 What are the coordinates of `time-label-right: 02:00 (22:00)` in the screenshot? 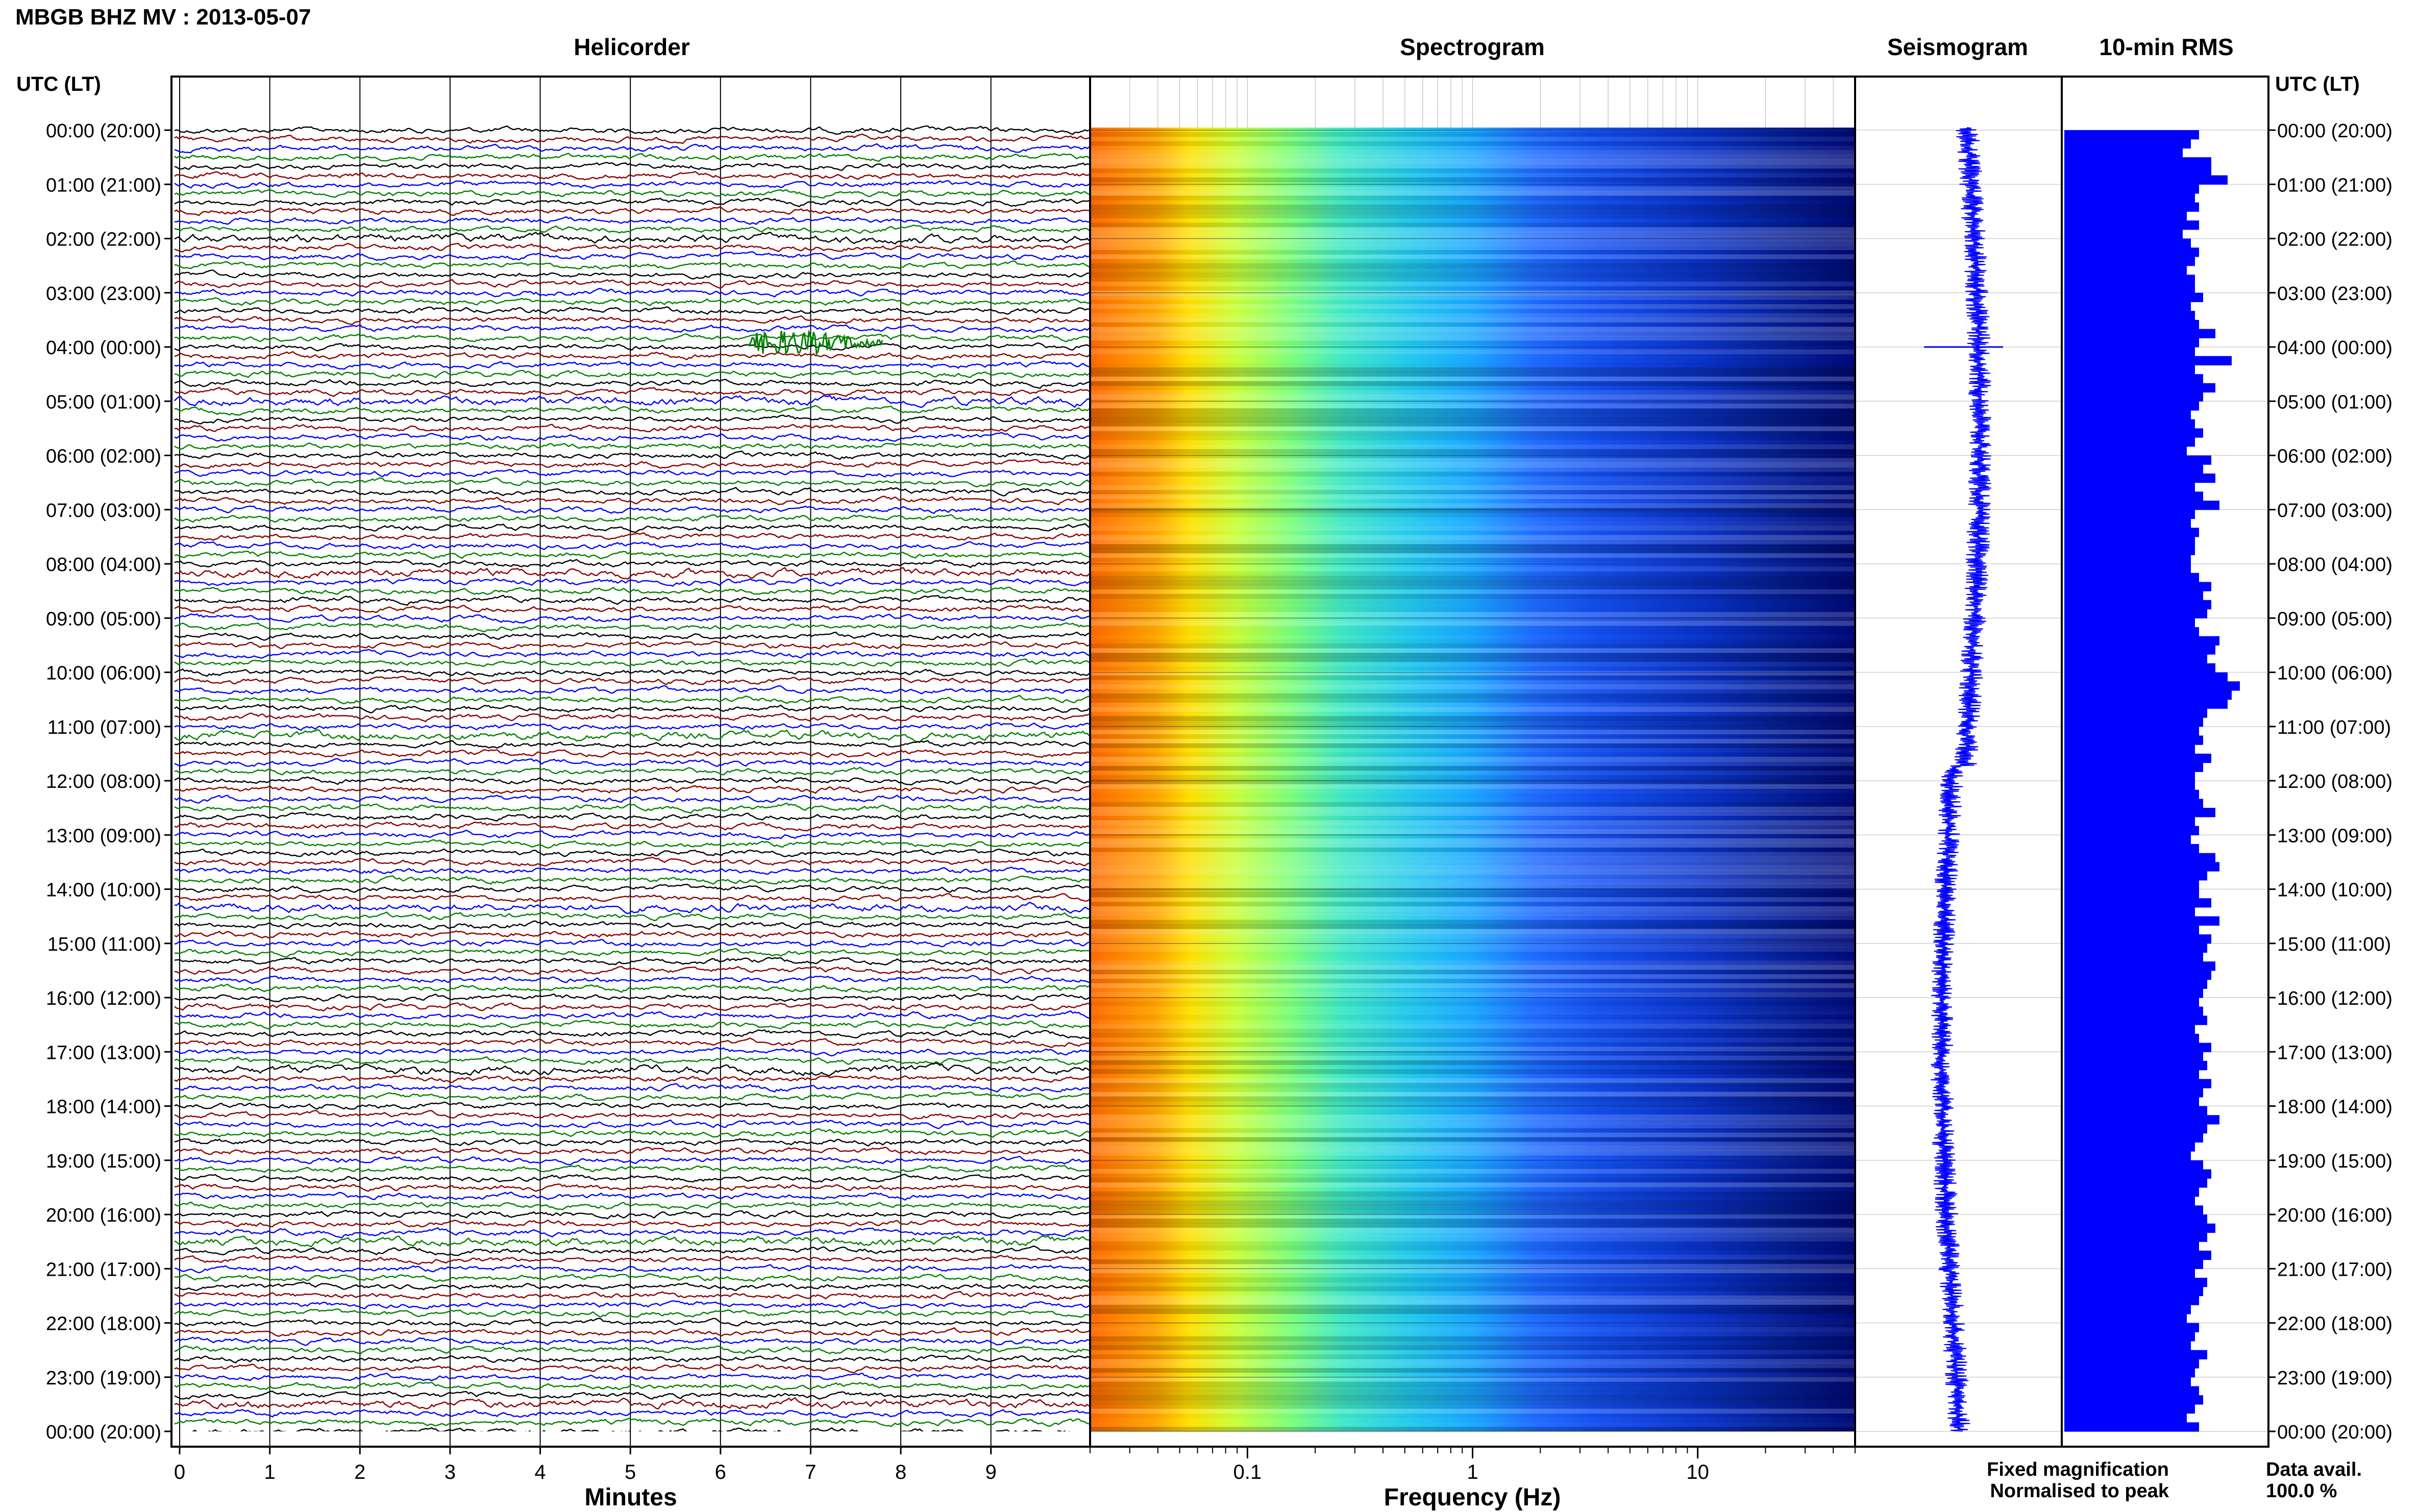 It's located at (2334, 240).